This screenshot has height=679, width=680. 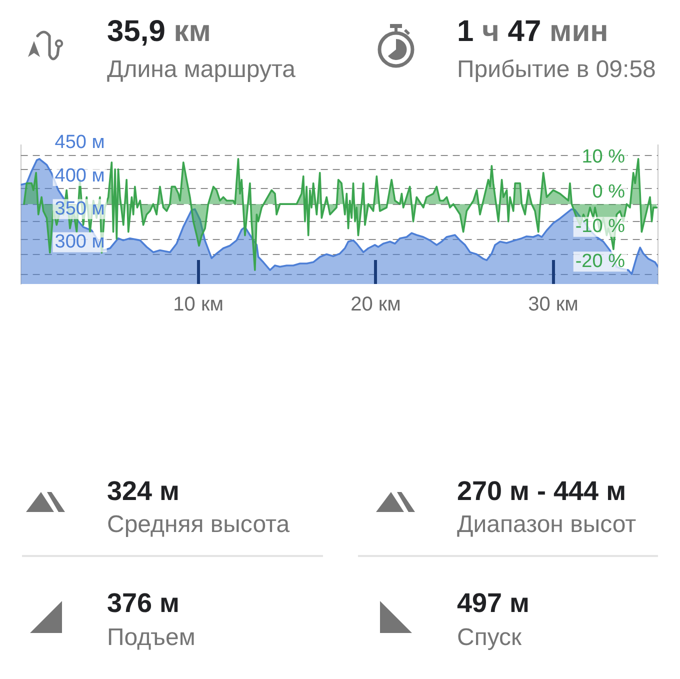 What do you see at coordinates (553, 305) in the screenshot?
I see `x-tick-label: 30 км` at bounding box center [553, 305].